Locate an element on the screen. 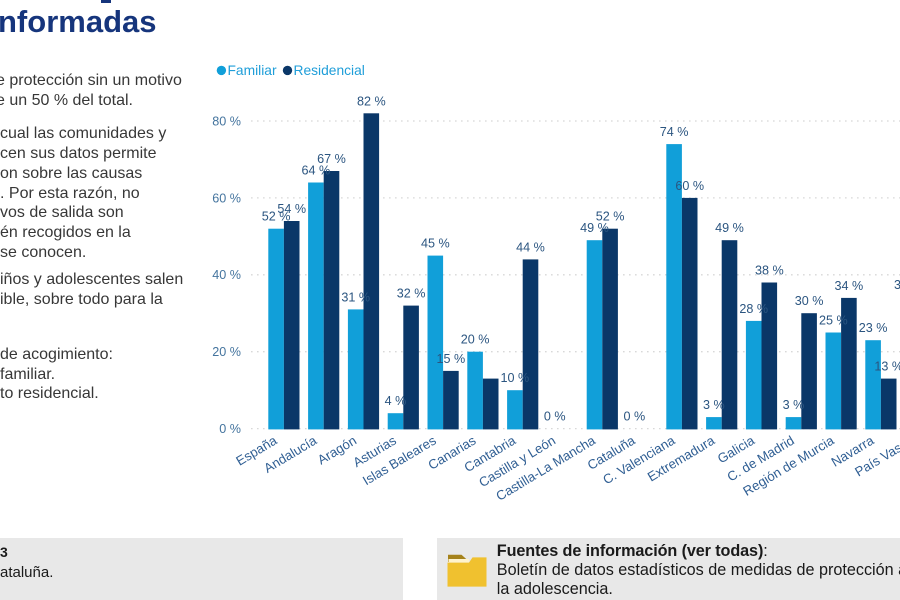 The width and height of the screenshot is (900, 600). svg-text: 67 % is located at coordinates (331, 159).